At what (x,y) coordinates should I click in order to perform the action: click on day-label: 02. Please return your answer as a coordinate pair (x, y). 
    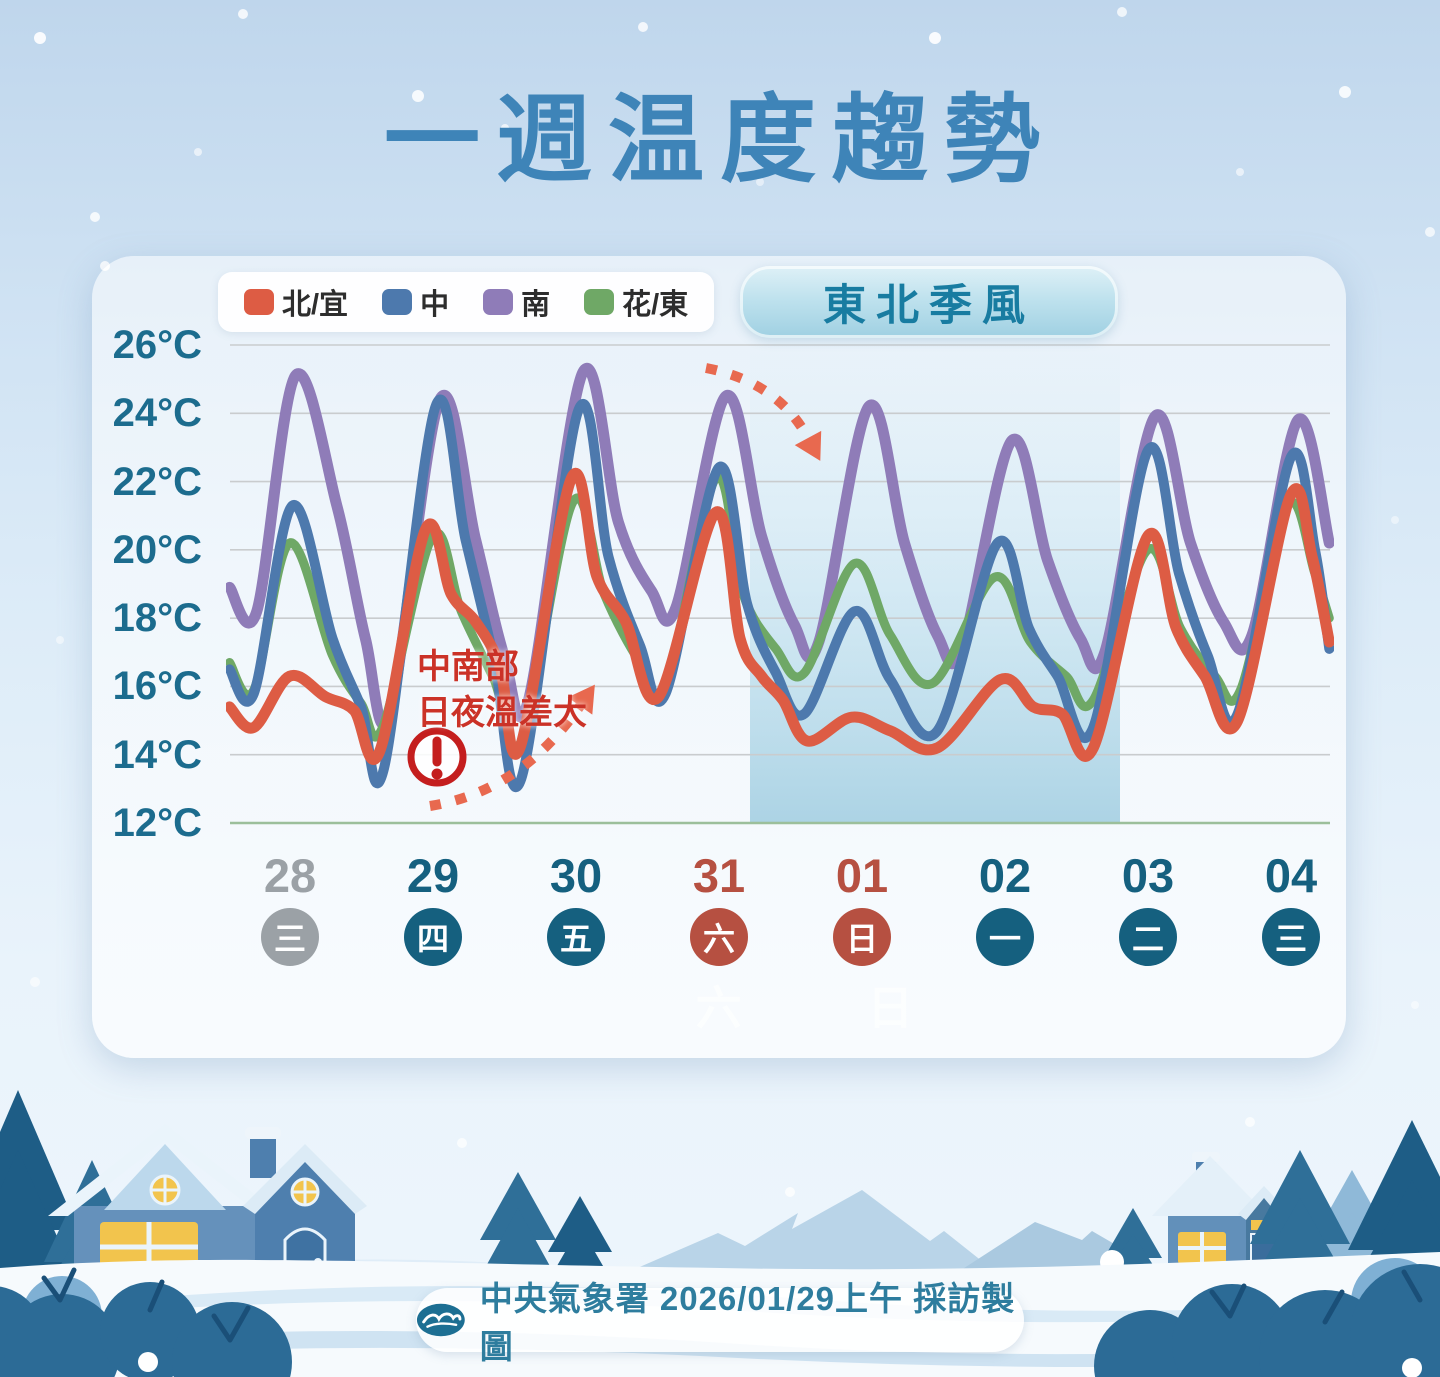
    Looking at the image, I should click on (1005, 875).